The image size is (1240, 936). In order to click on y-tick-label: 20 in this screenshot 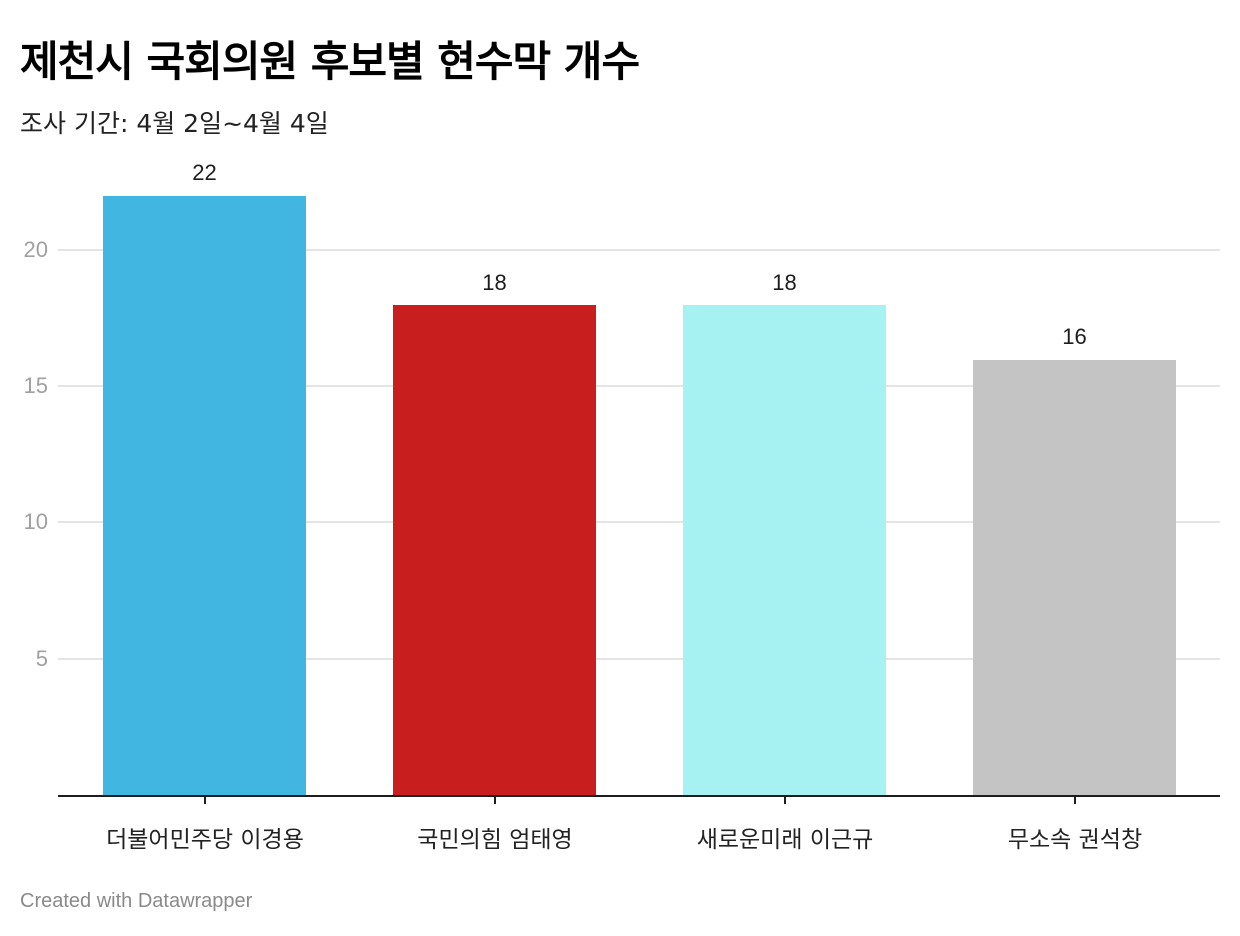, I will do `click(35, 249)`.